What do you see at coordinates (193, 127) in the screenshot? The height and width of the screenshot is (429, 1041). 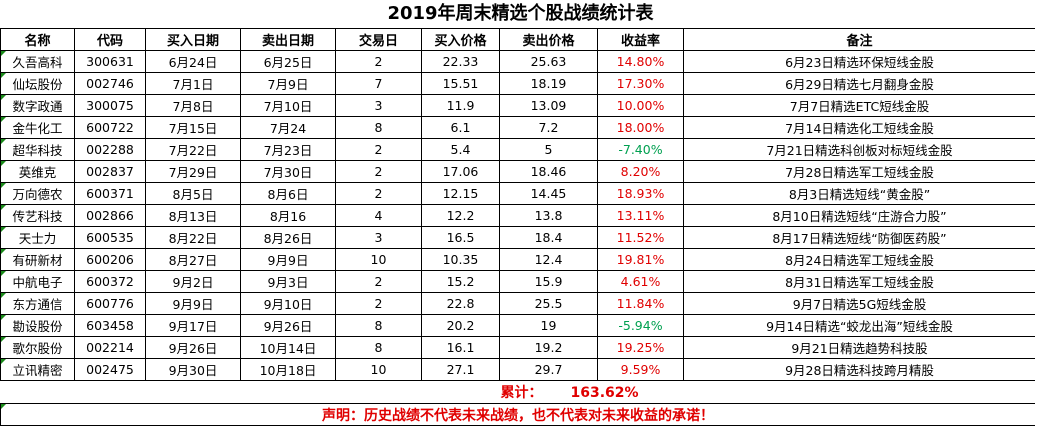 I see `buy-date-cell: 7月15日` at bounding box center [193, 127].